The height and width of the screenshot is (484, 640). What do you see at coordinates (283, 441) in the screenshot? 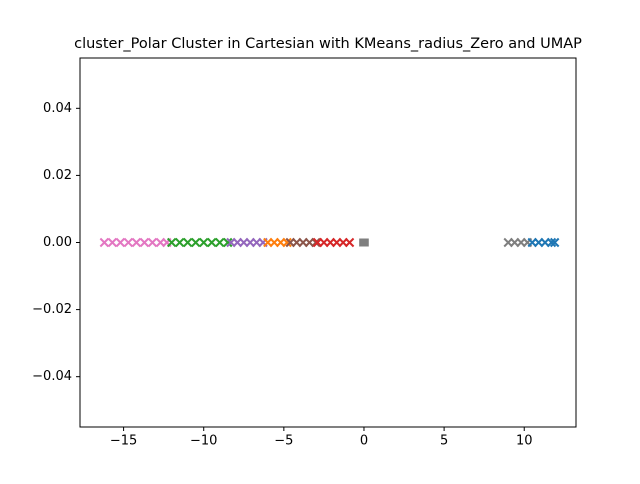
I see `x-tick-label: −5` at bounding box center [283, 441].